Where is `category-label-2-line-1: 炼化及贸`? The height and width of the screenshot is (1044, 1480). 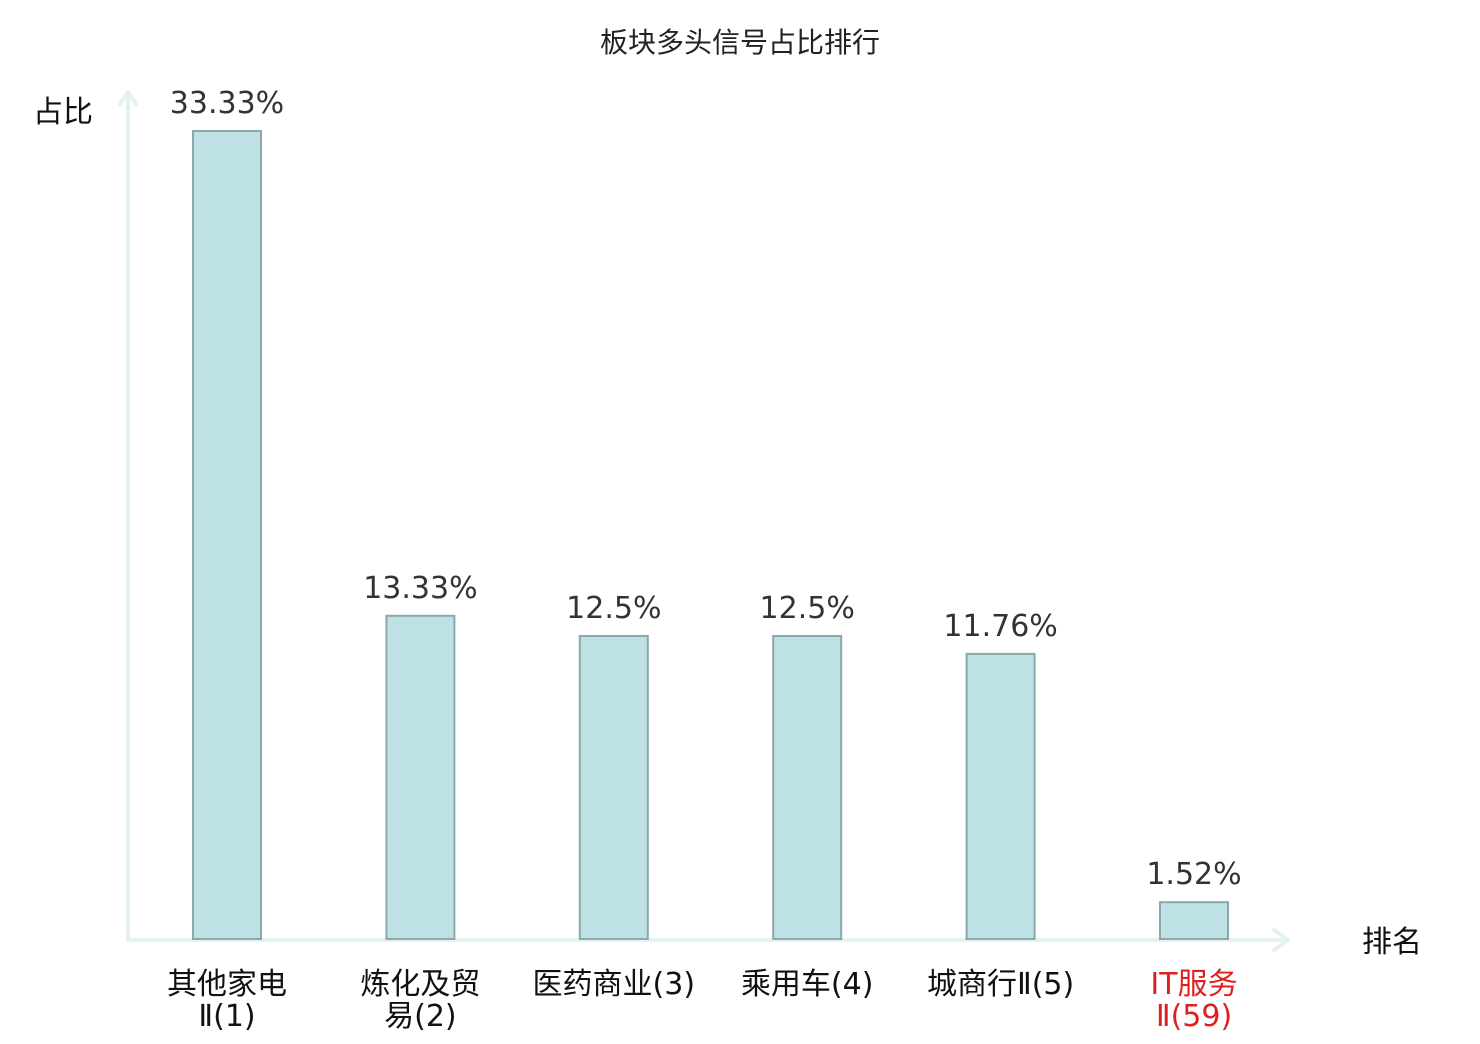
category-label-2-line-1: 炼化及贸 is located at coordinates (420, 984).